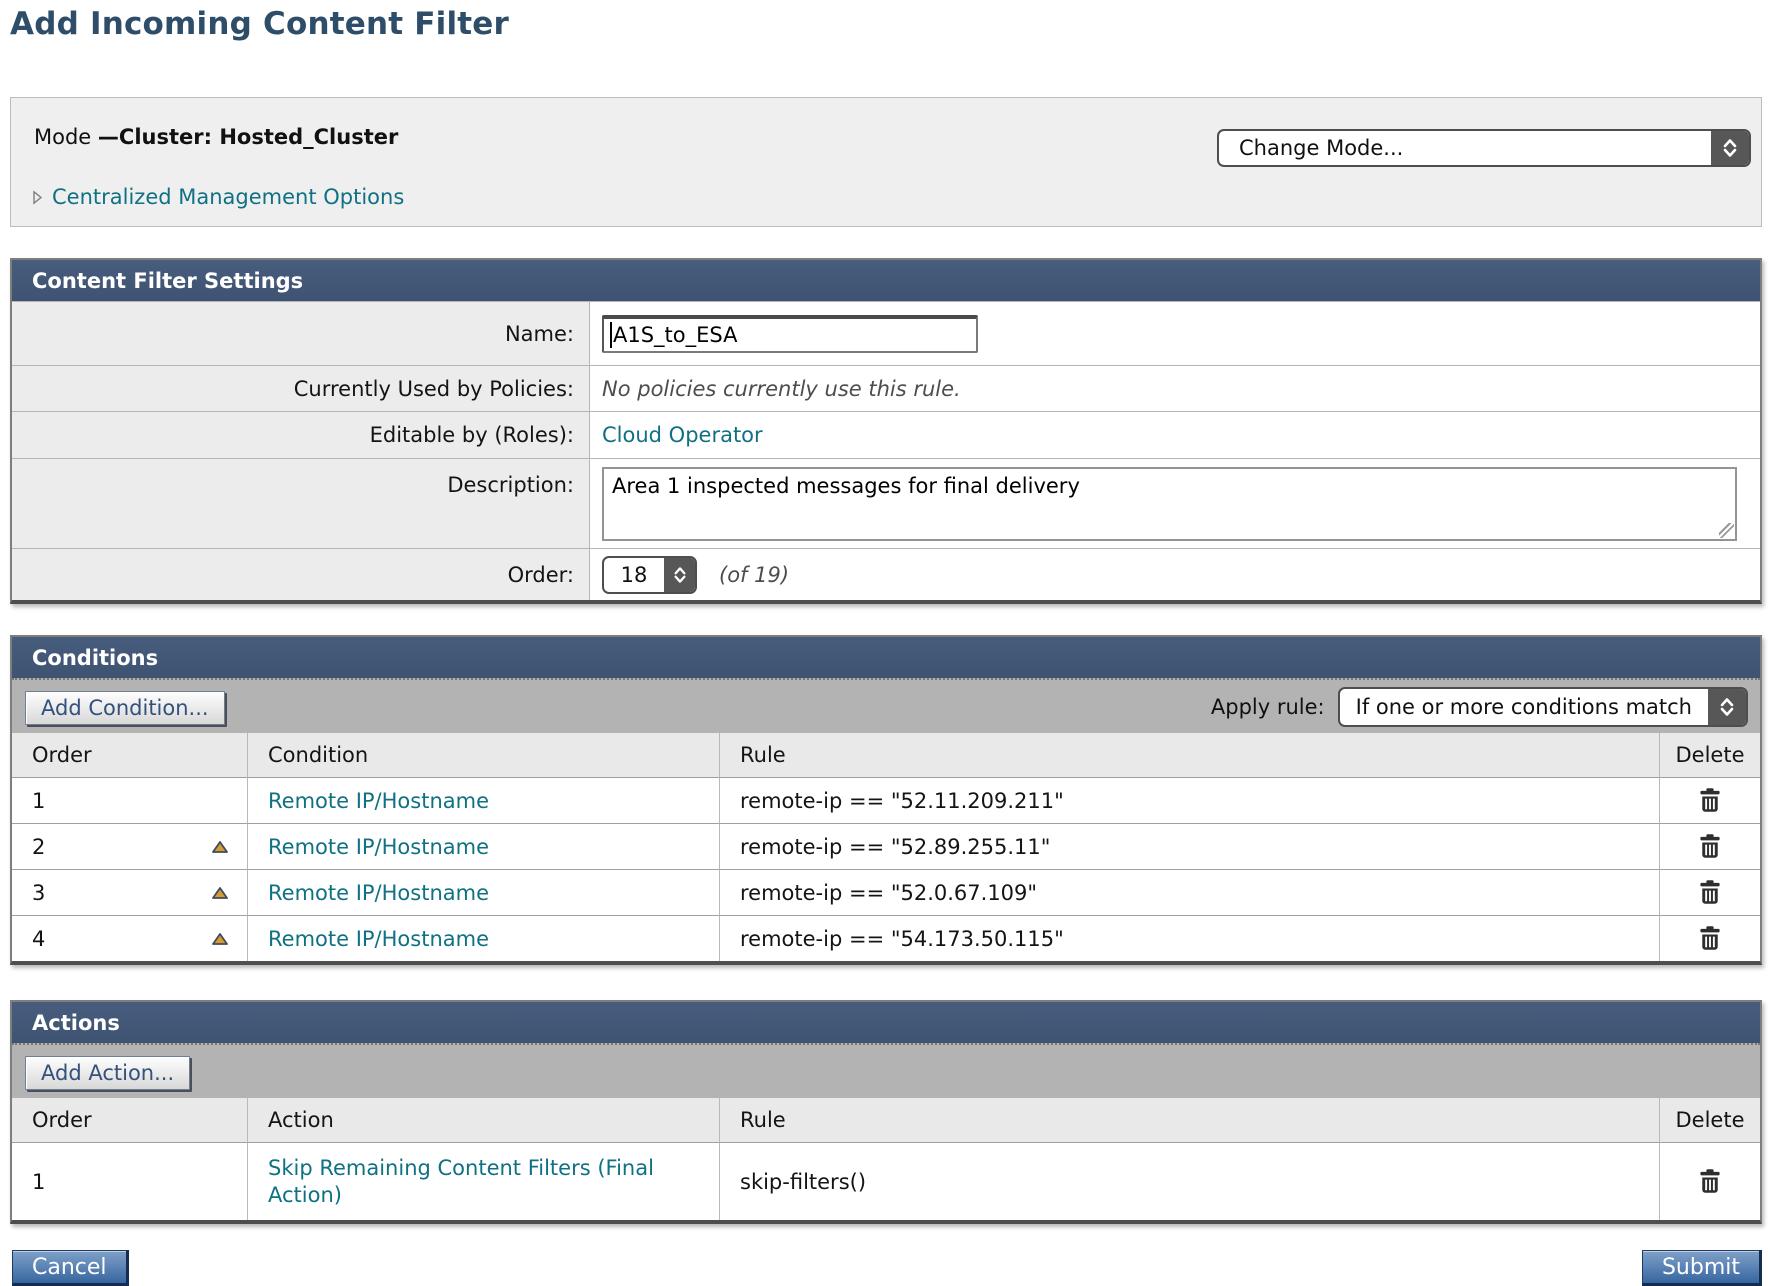  I want to click on cancel-button: Cancel, so click(70, 1268).